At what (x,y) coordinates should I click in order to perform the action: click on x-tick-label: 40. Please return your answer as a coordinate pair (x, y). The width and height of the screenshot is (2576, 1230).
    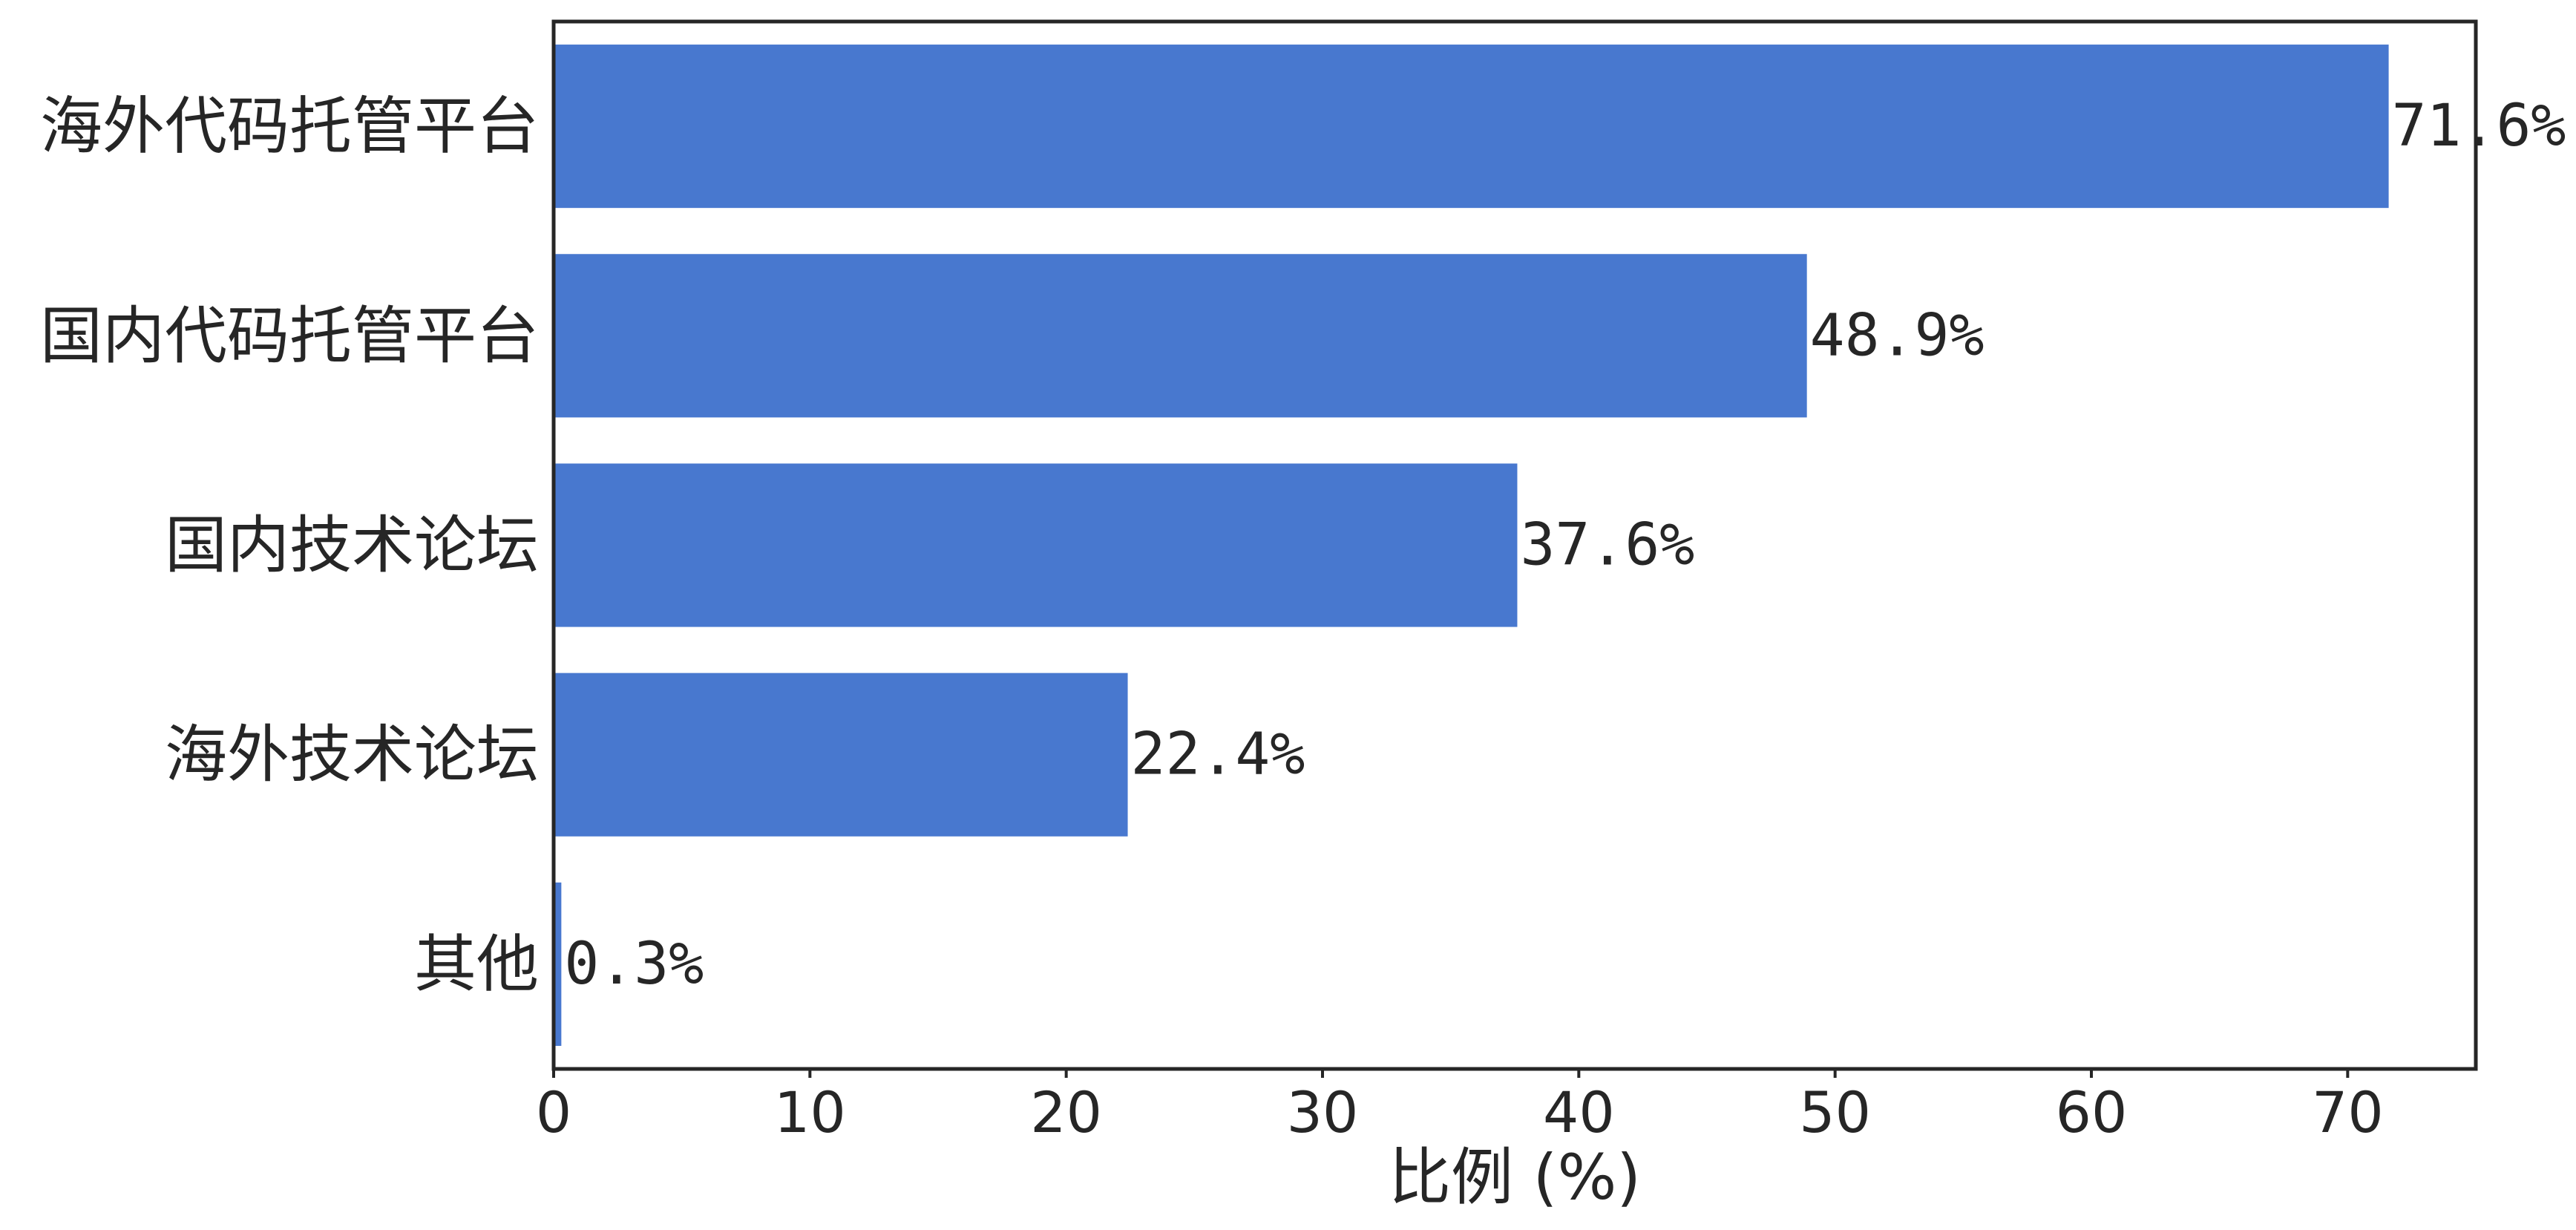
    Looking at the image, I should click on (1579, 1112).